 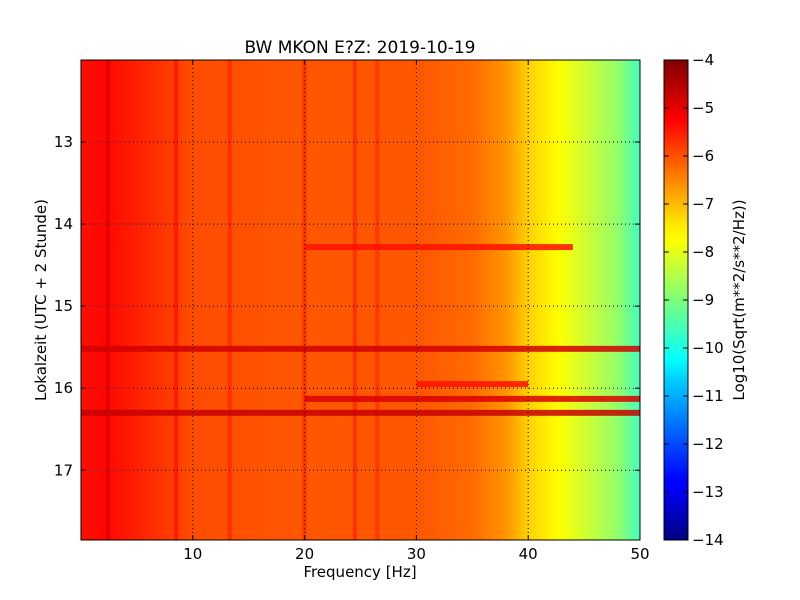 I want to click on y-tick-label: 17, so click(x=63, y=470).